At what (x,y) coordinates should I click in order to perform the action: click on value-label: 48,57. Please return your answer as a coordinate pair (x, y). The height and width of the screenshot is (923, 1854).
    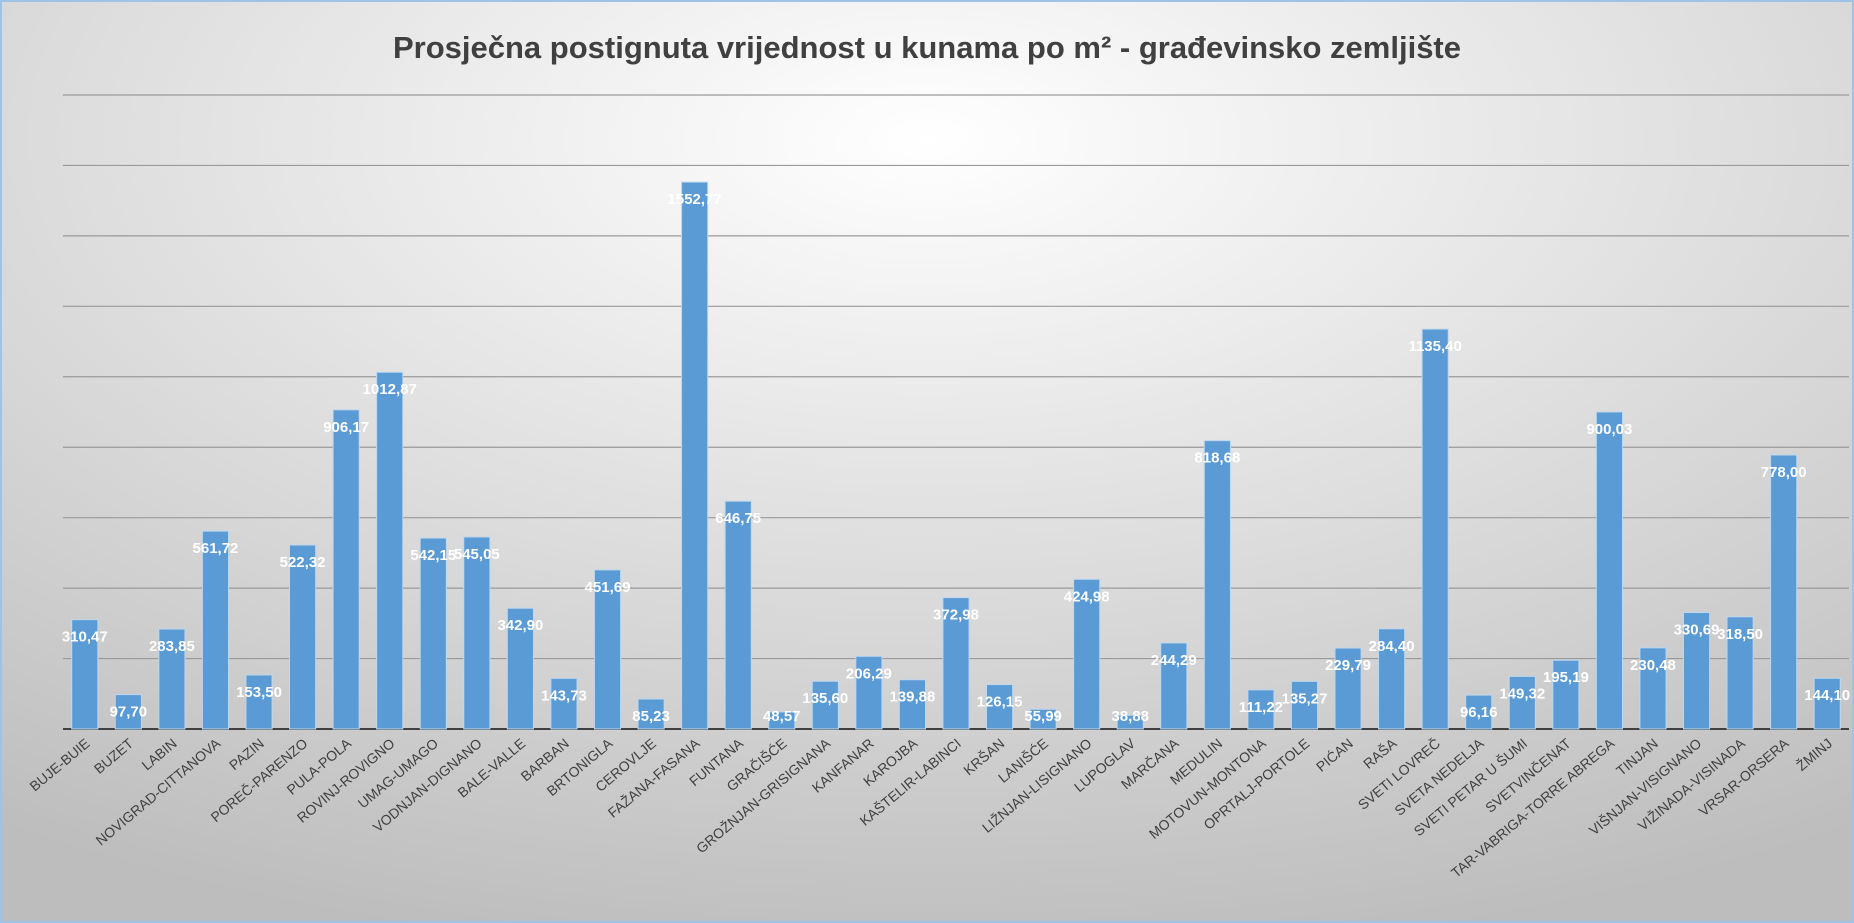
    Looking at the image, I should click on (782, 716).